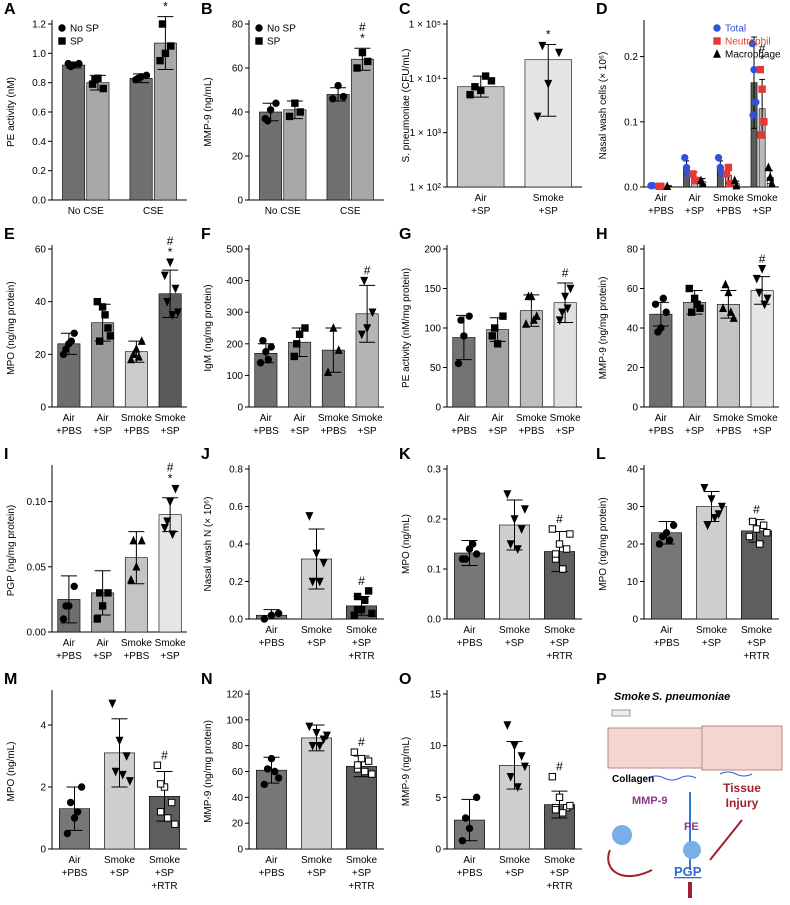 This screenshot has height=905, width=790. I want to click on y-axis-label: MPO (ng/mL), so click(11, 771).